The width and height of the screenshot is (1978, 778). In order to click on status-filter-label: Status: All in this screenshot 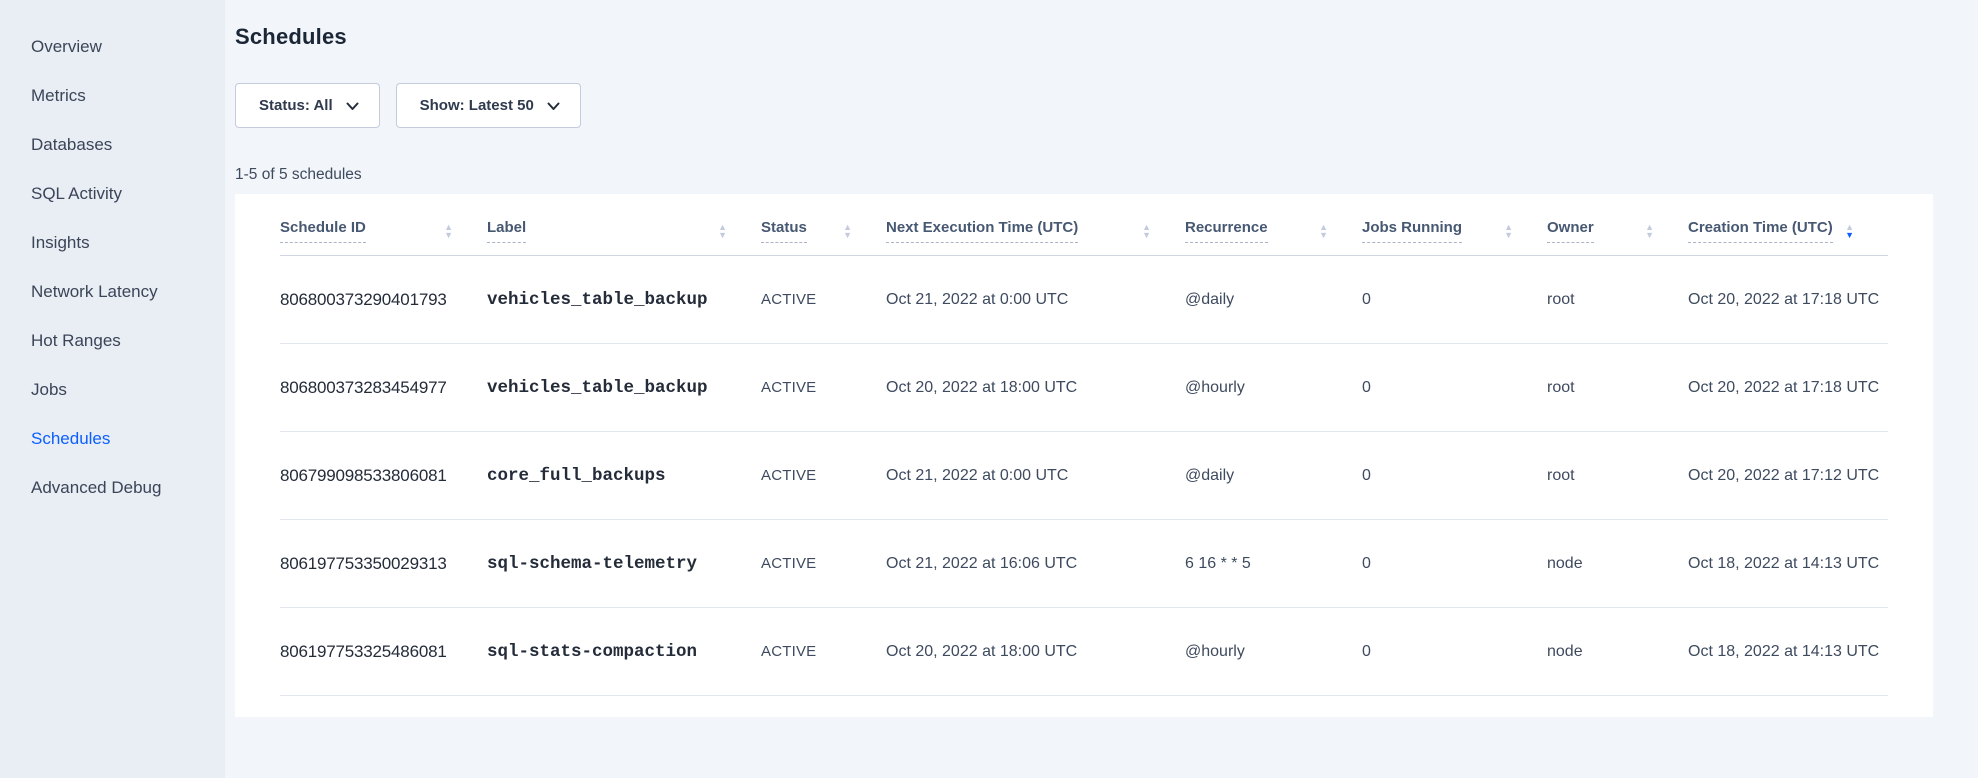, I will do `click(296, 105)`.